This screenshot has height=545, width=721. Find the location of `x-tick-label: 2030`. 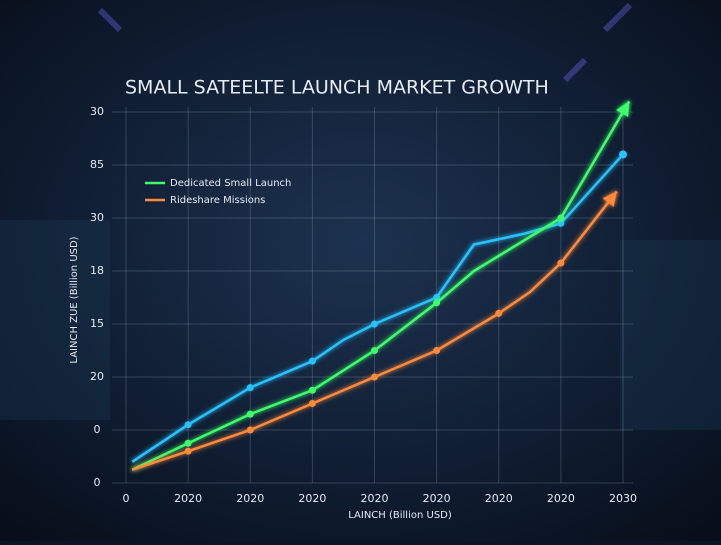

x-tick-label: 2030 is located at coordinates (623, 498).